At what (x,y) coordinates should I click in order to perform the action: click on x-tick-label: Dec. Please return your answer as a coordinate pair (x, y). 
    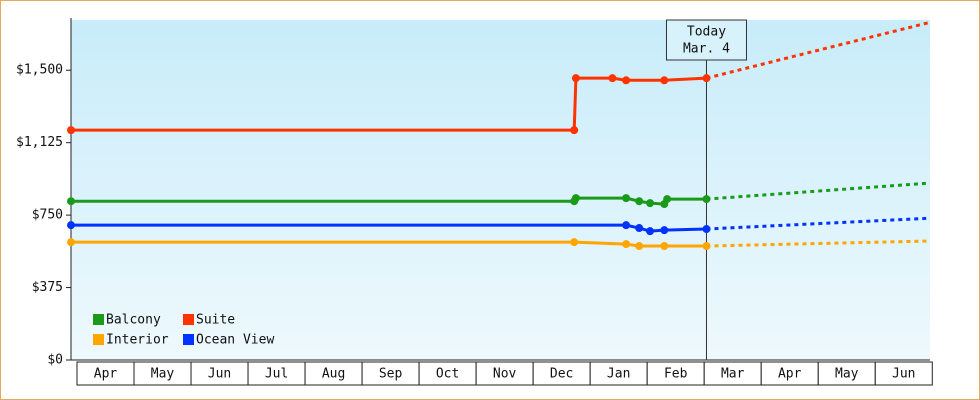
    Looking at the image, I should click on (561, 374).